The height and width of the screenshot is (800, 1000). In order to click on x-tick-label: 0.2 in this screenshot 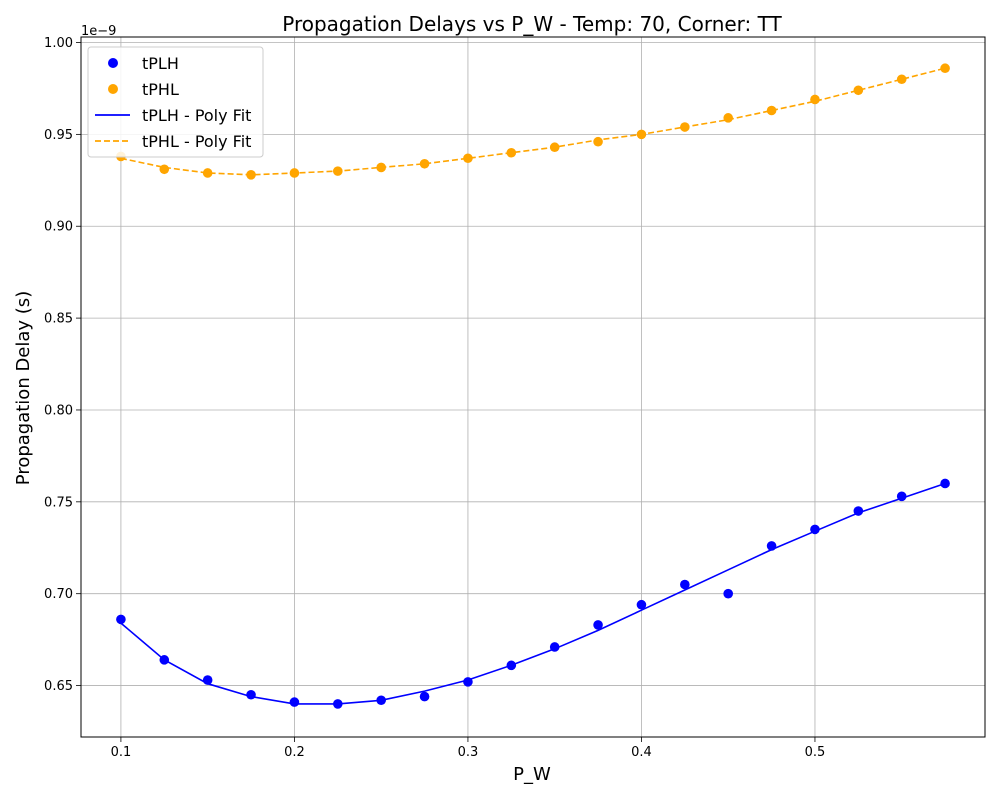, I will do `click(294, 752)`.